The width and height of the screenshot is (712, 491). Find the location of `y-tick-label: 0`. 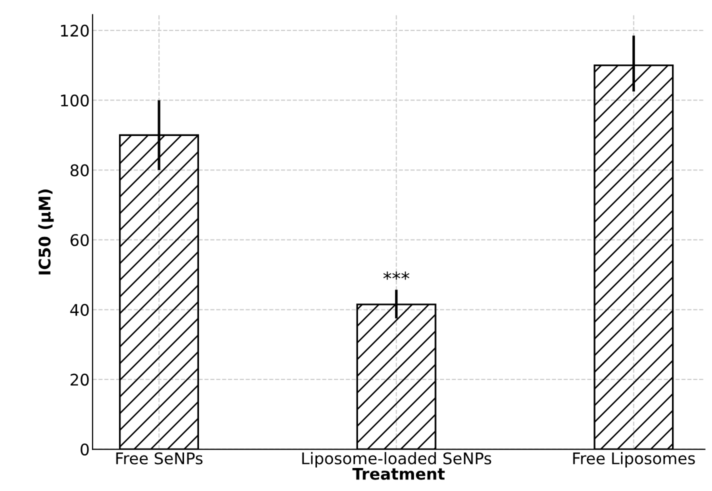

y-tick-label: 0 is located at coordinates (84, 449).